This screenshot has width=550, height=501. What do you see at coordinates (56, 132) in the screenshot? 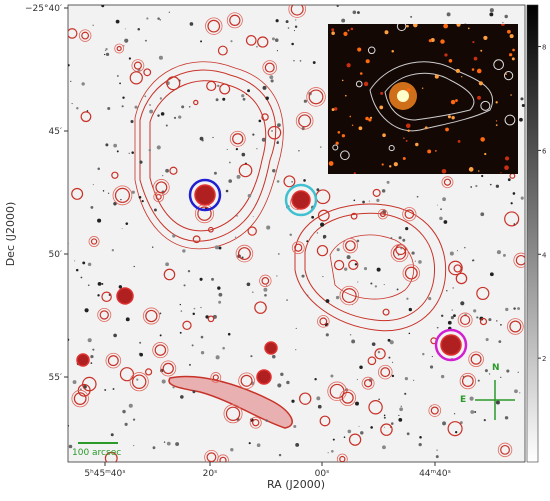
I see `y-tick-label: 45′` at bounding box center [56, 132].